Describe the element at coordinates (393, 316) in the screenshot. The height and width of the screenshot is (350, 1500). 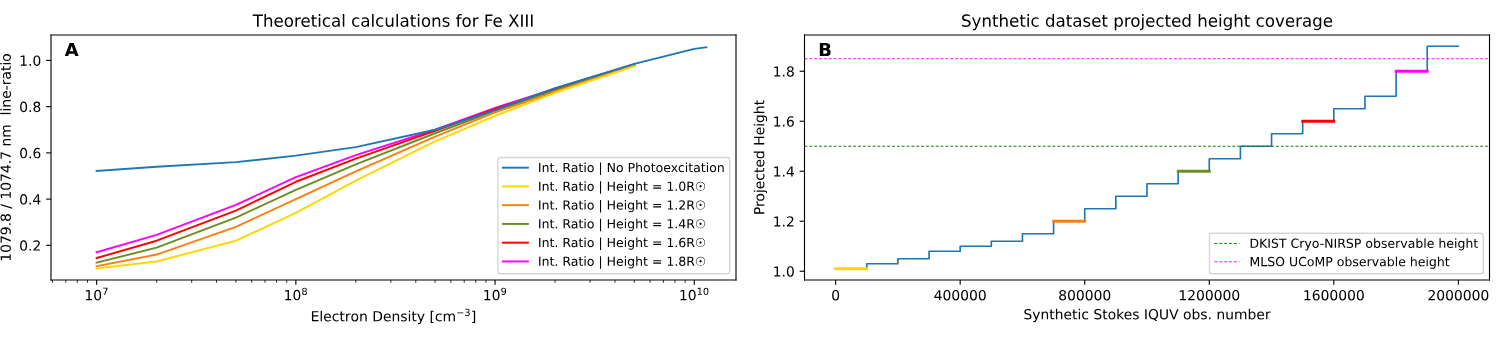
I see `x-axis-title: Electron Density [cm$^{−3}$]` at that location.